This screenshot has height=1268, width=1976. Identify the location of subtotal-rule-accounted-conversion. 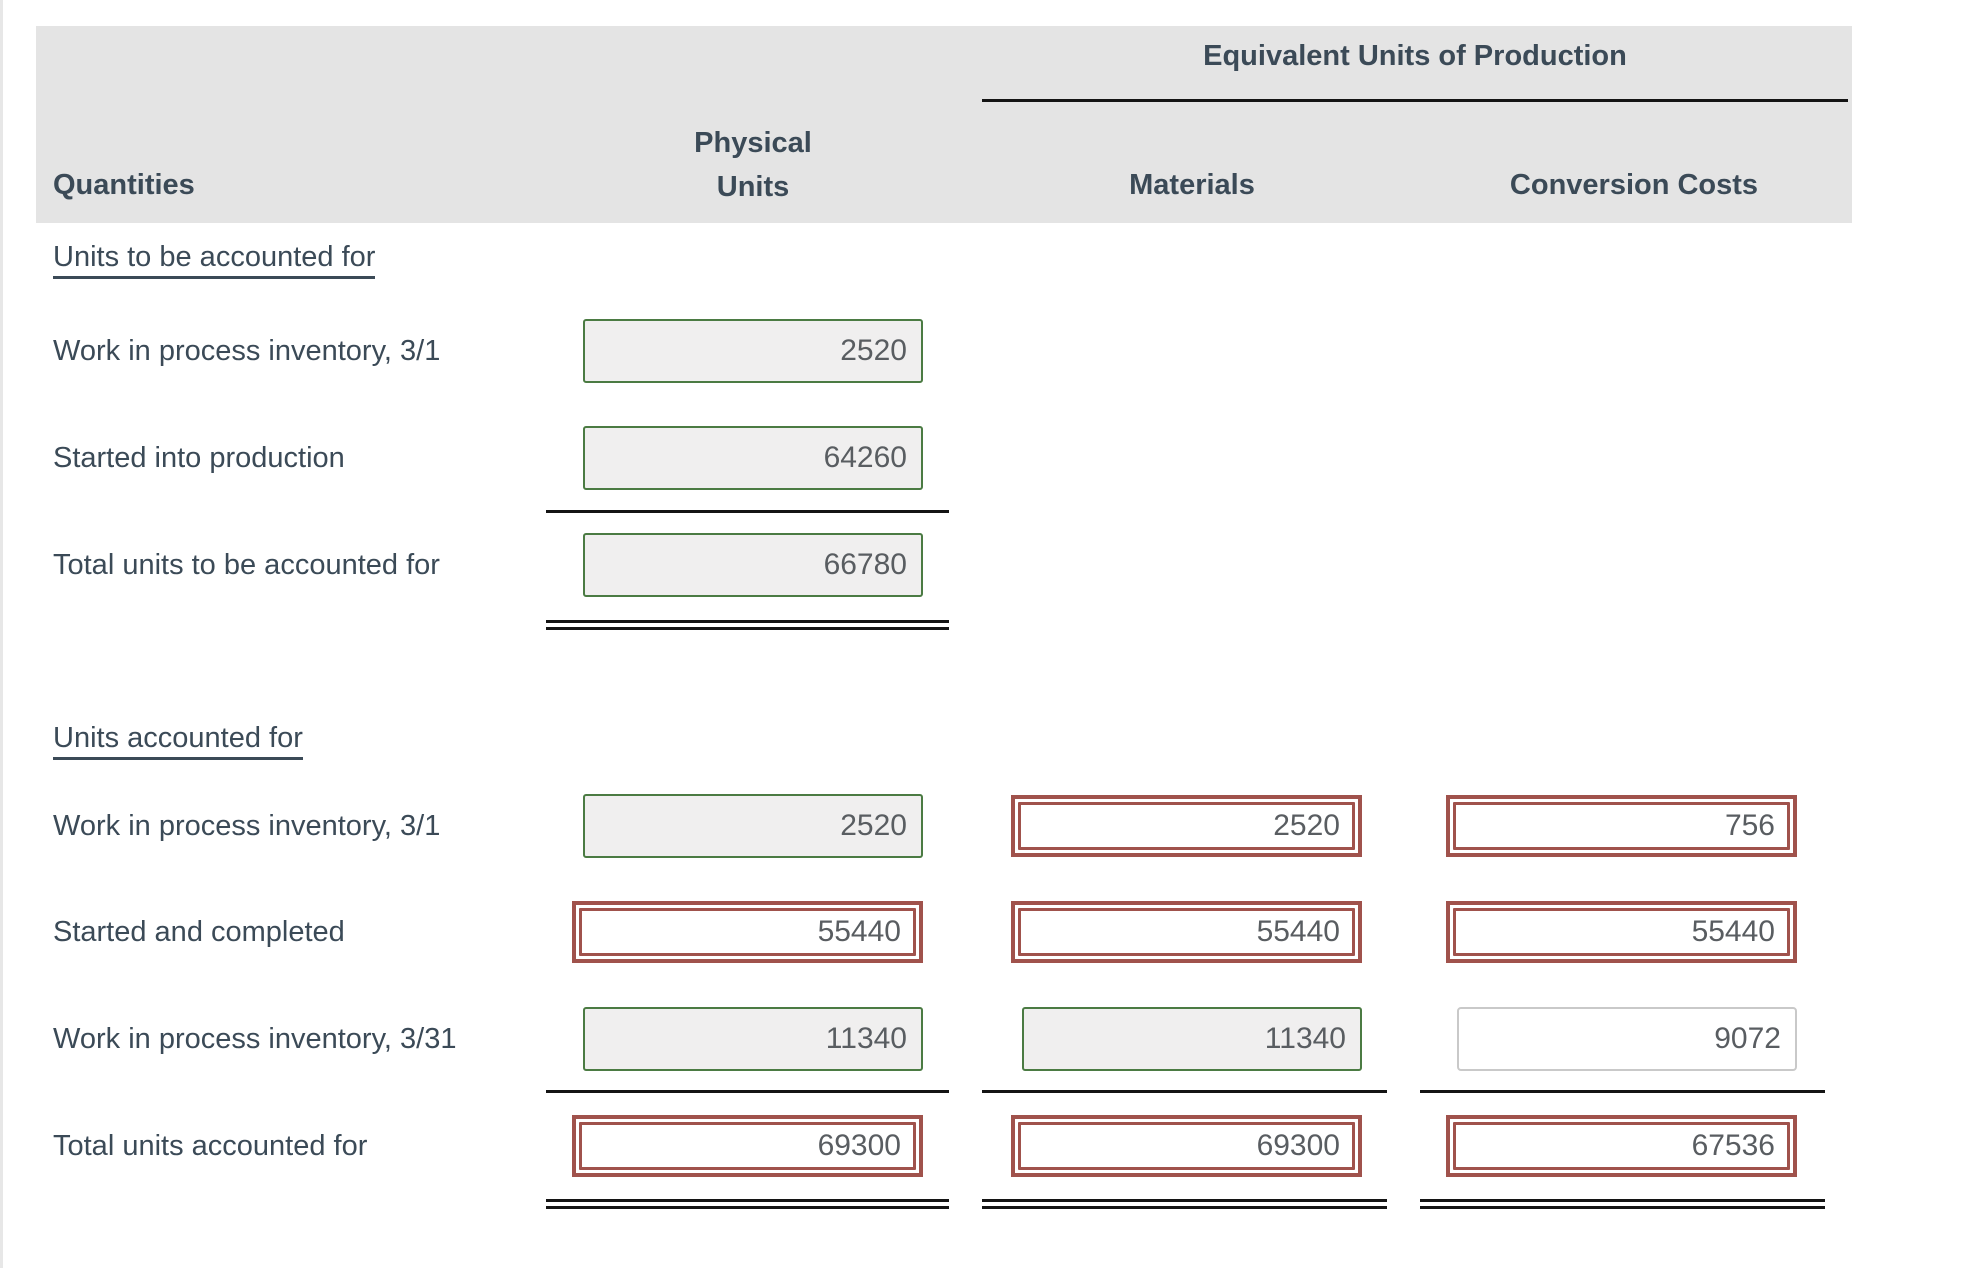
(1622, 1091).